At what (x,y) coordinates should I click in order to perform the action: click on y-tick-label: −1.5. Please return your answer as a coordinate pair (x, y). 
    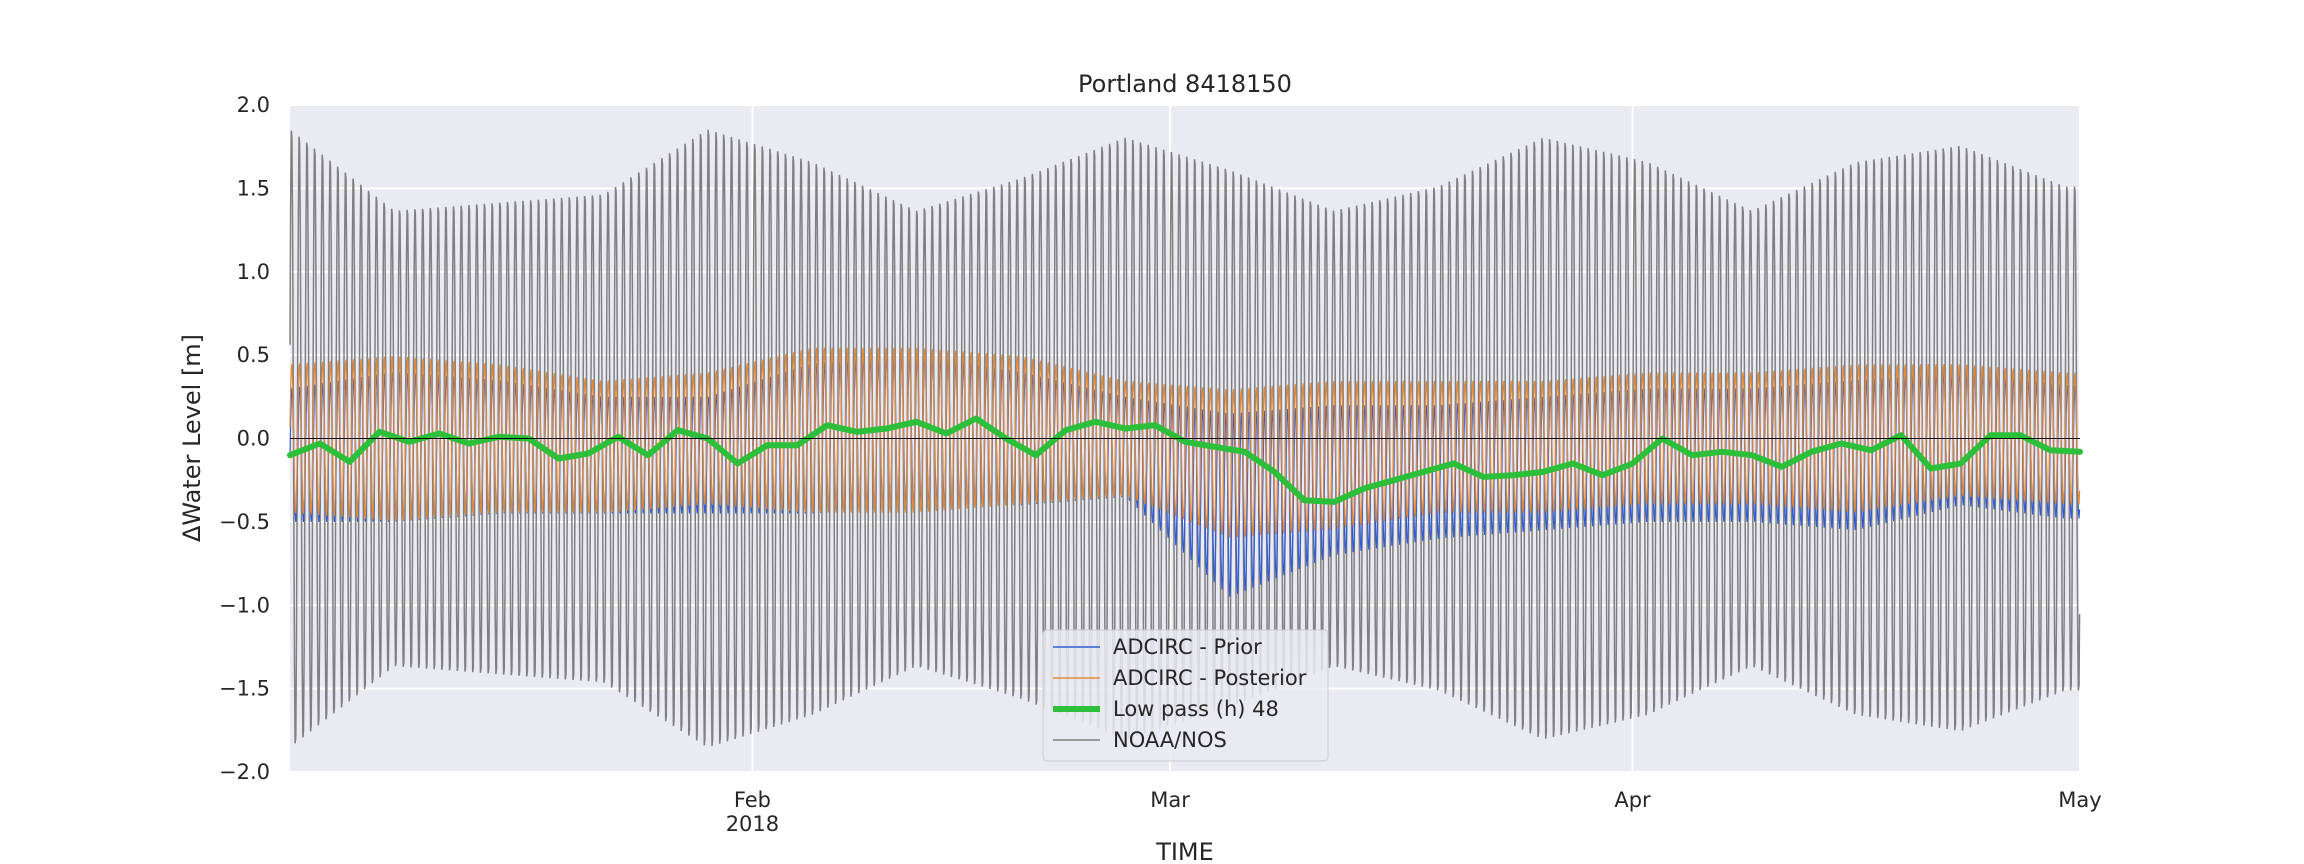
    Looking at the image, I should click on (244, 689).